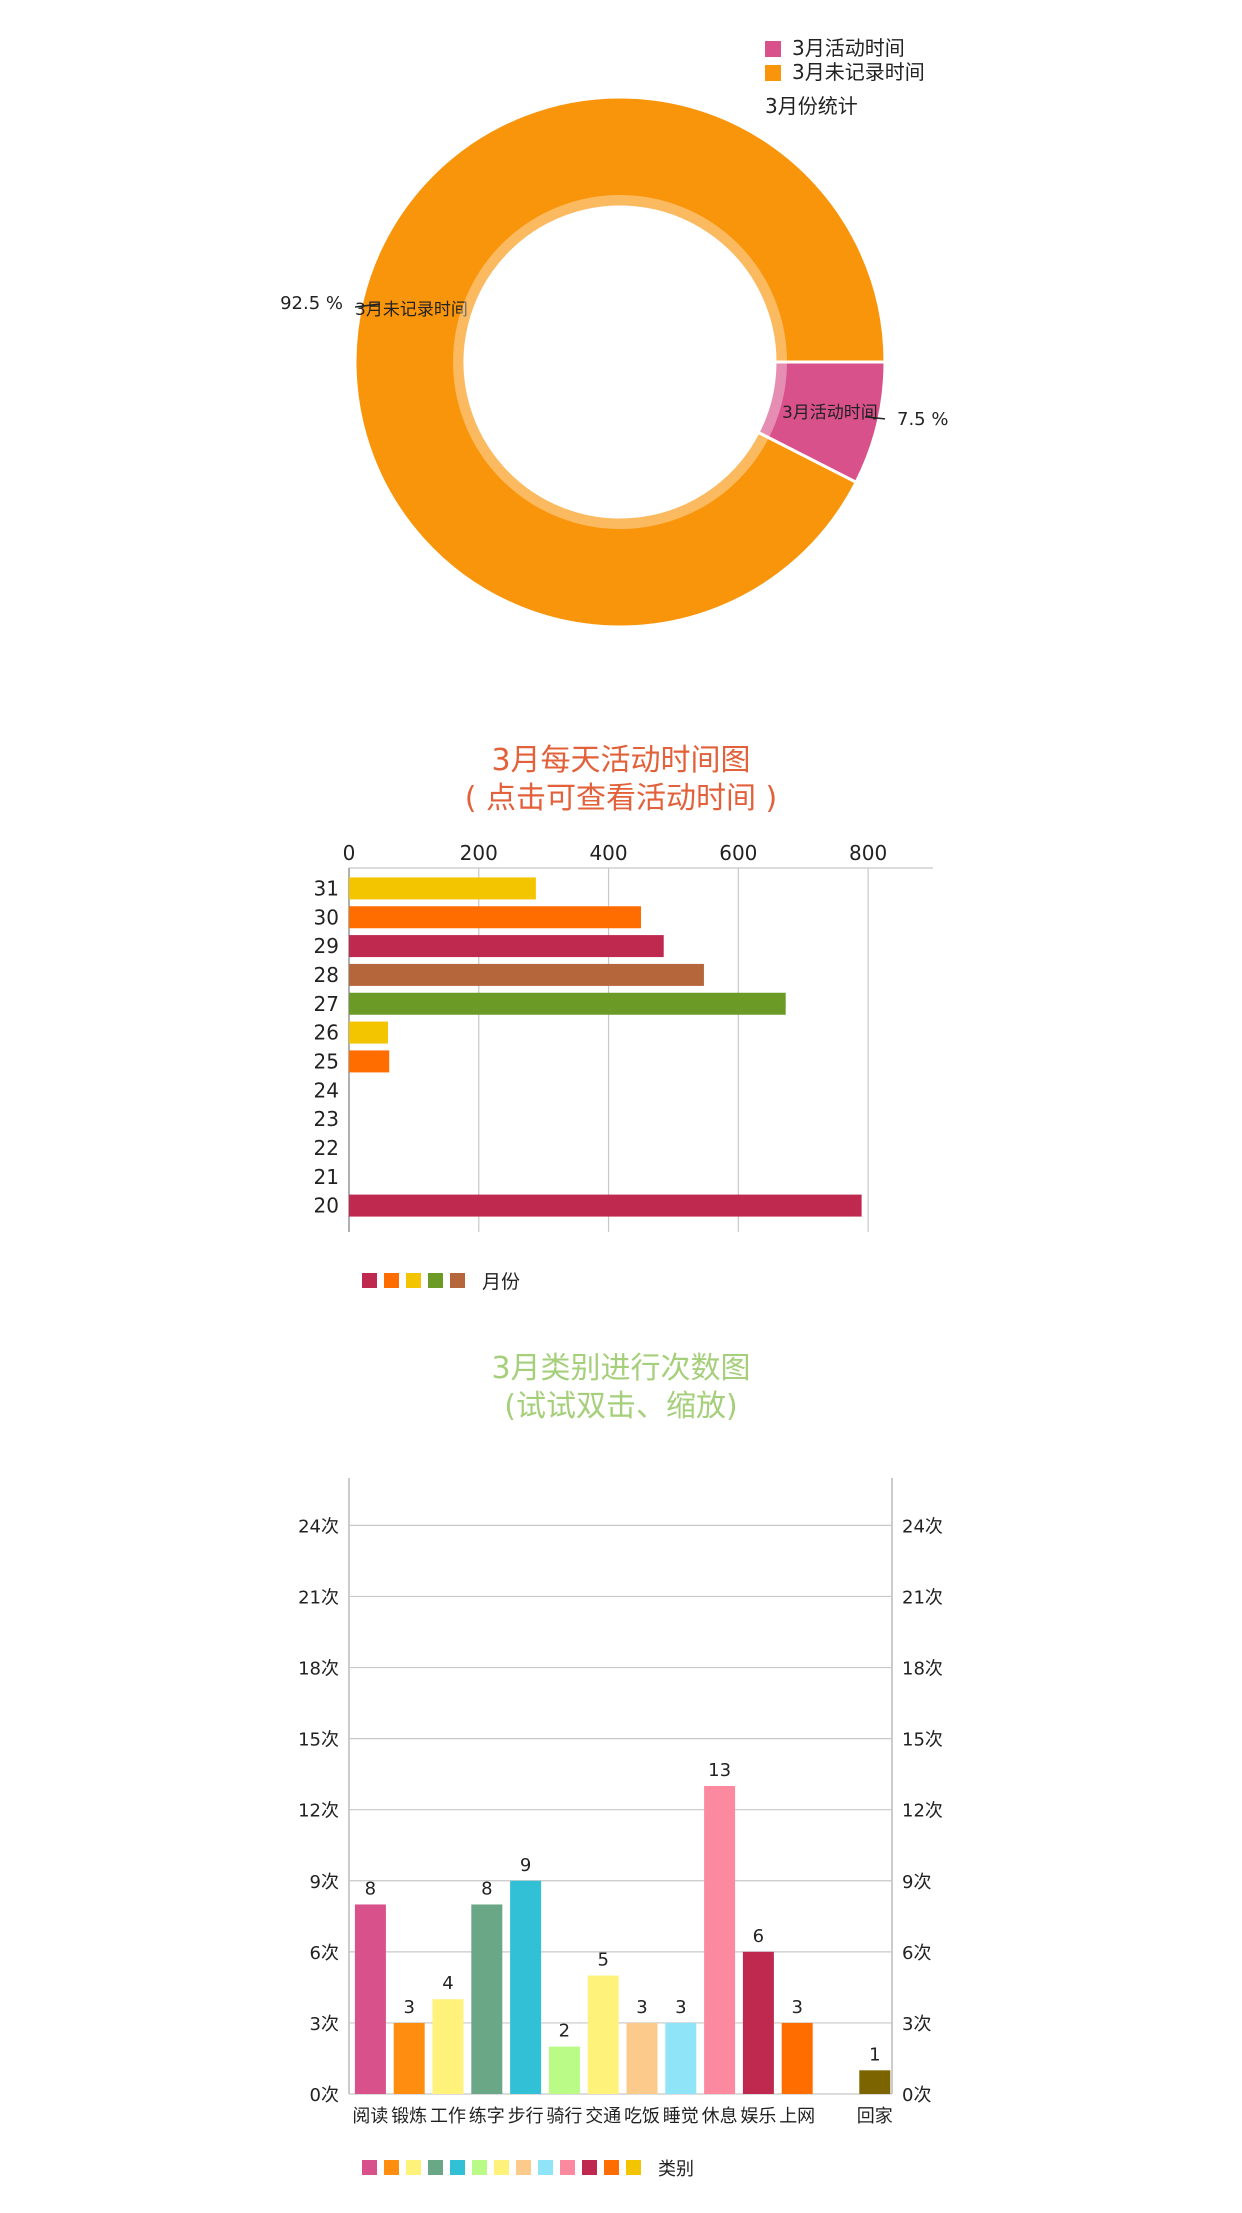  I want to click on donut-pct-label: 92.5 %, so click(311, 303).